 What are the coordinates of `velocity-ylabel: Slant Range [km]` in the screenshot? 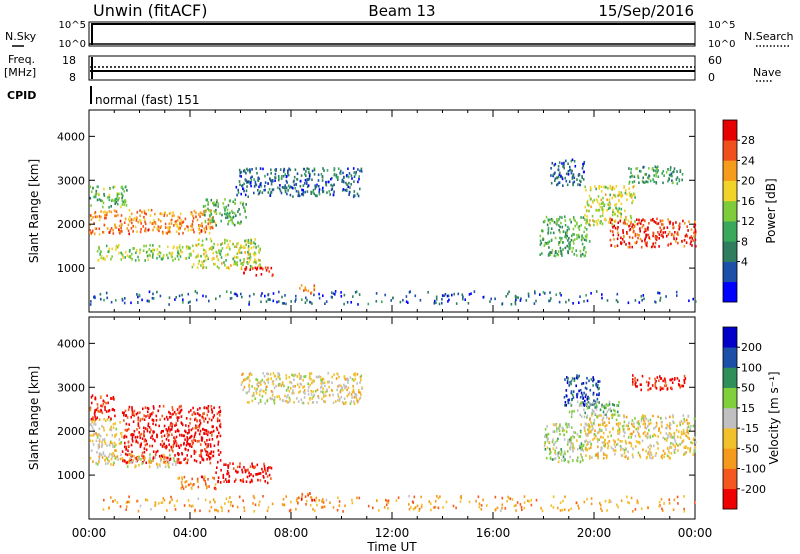 It's located at (34, 418).